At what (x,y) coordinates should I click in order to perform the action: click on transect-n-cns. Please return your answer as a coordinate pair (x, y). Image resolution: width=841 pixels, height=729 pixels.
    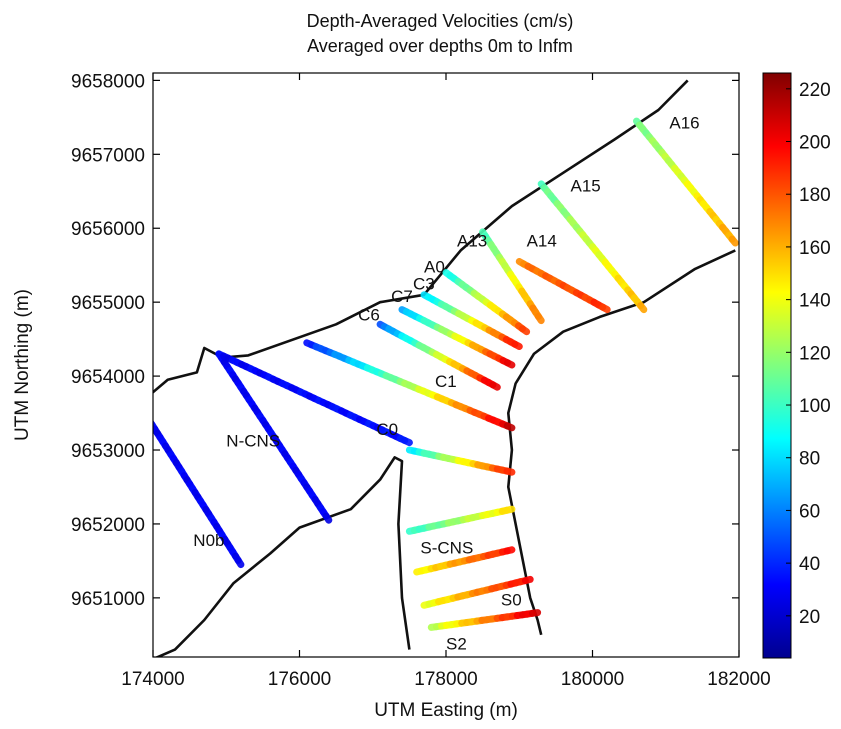
    Looking at the image, I should click on (274, 437).